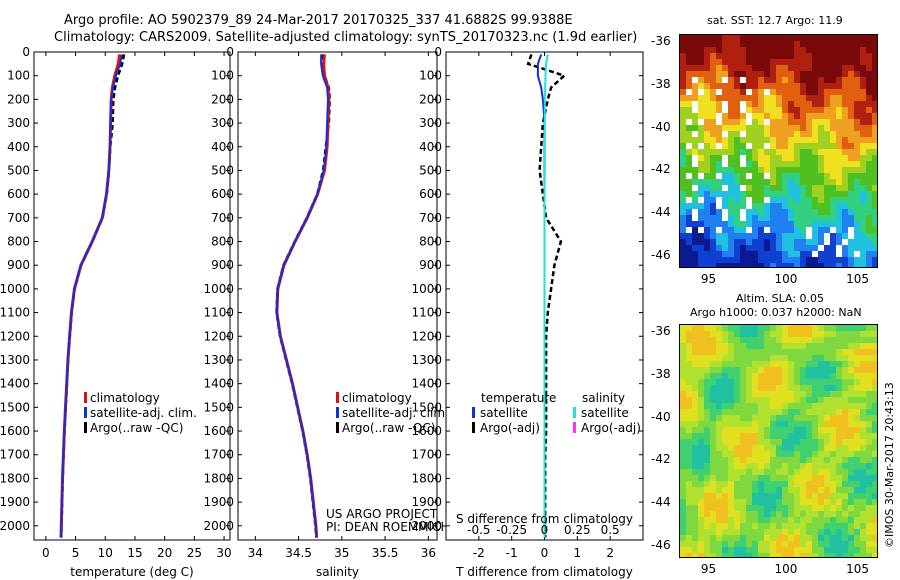  What do you see at coordinates (511, 530) in the screenshot?
I see `x-secondary-tick-label: -0.25` at bounding box center [511, 530].